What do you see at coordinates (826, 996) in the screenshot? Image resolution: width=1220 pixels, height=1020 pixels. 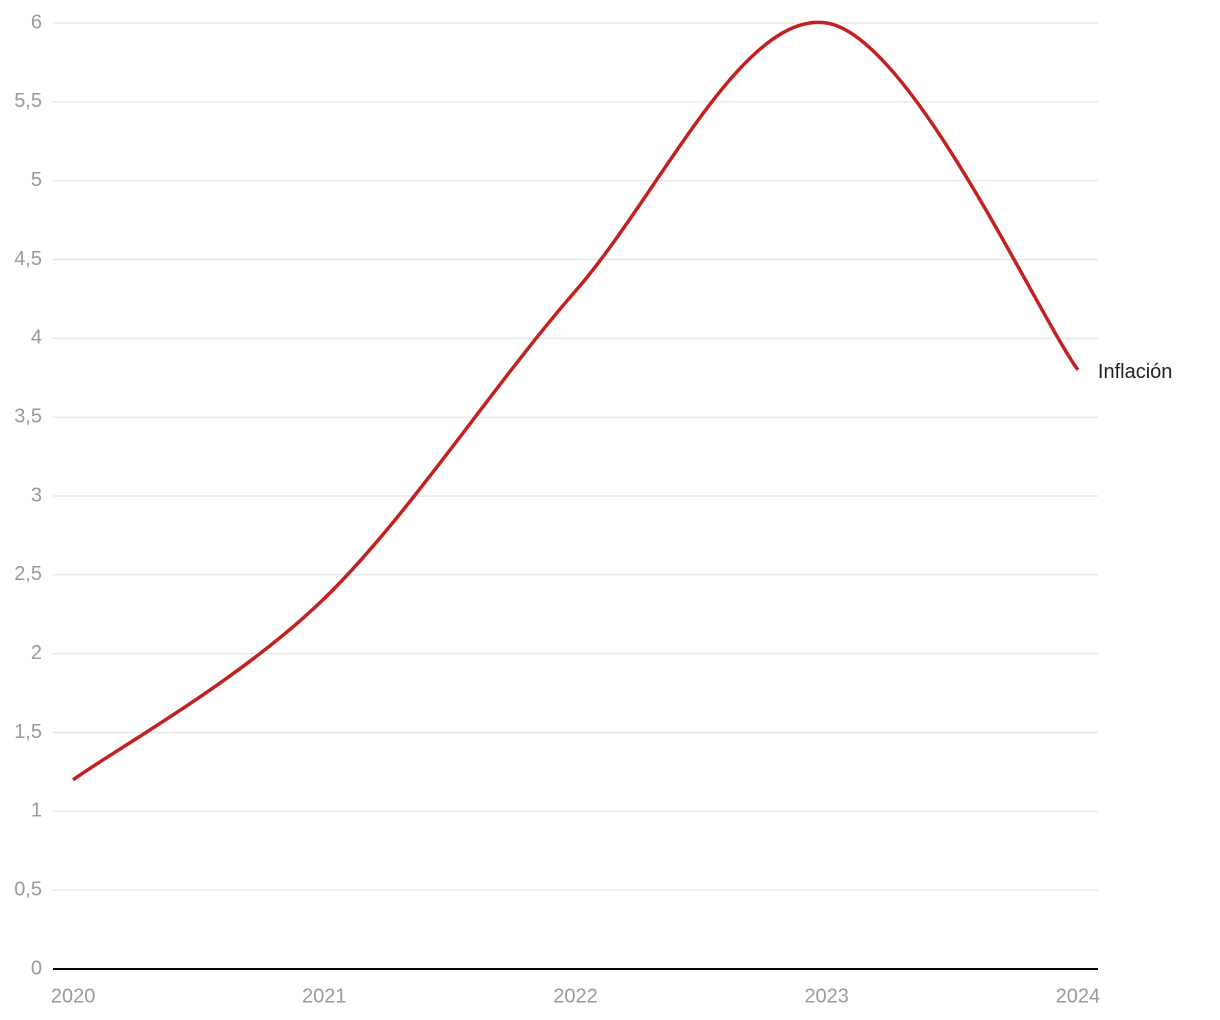 I see `x-tick-label: 2023` at bounding box center [826, 996].